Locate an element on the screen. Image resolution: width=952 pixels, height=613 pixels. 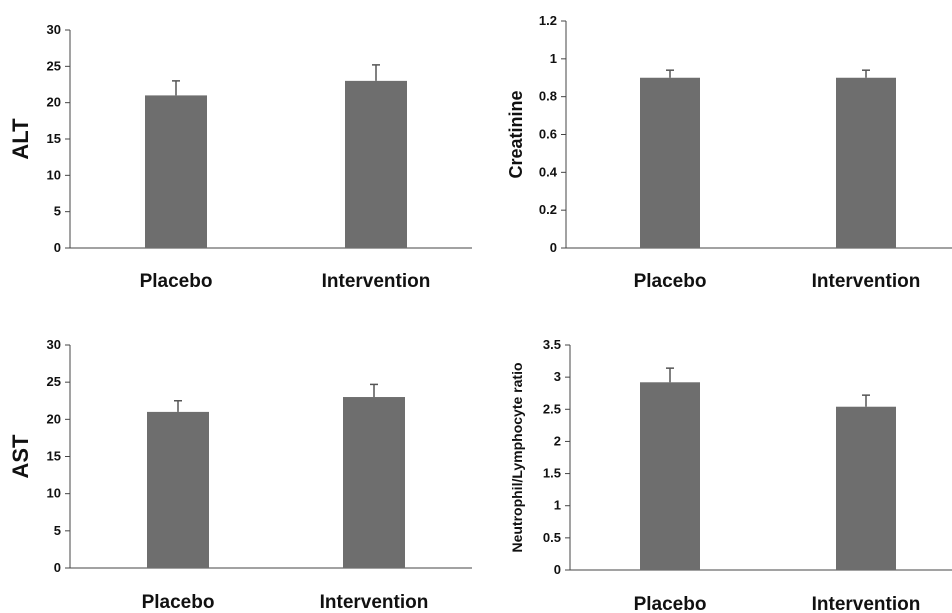
y-axis-title: Creatinine is located at coordinates (516, 134).